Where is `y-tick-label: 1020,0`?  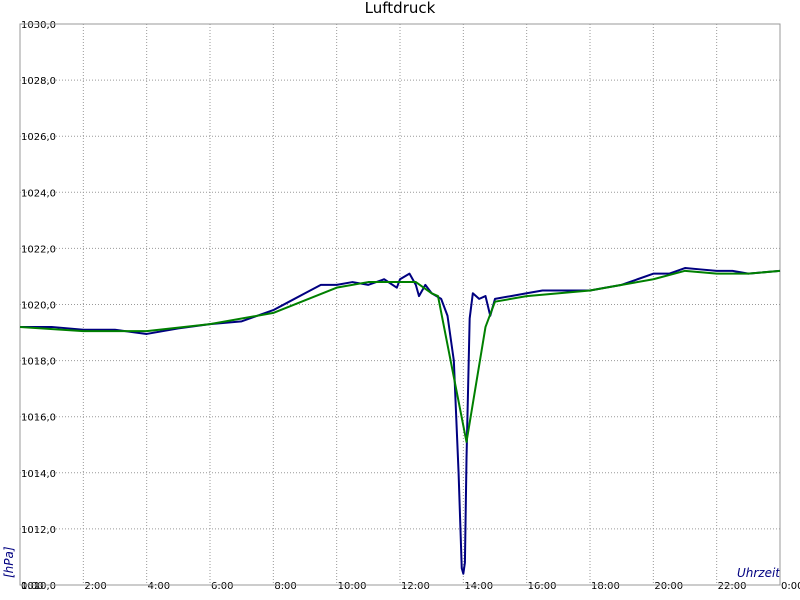
y-tick-label: 1020,0 is located at coordinates (38, 306).